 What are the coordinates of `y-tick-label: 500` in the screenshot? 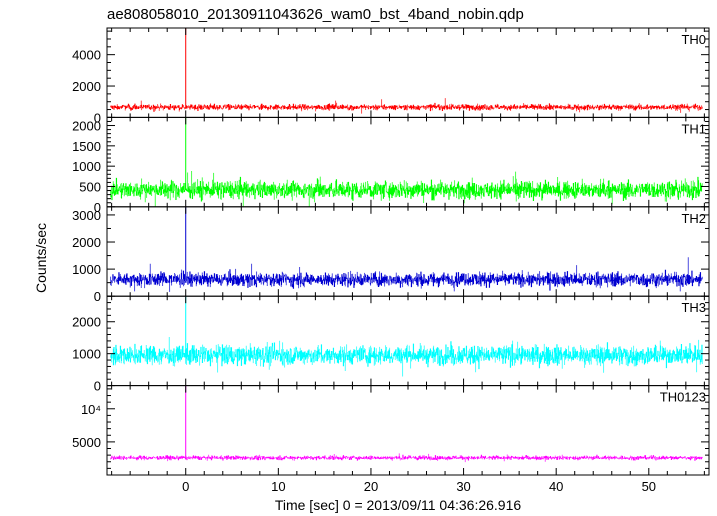 It's located at (90, 186).